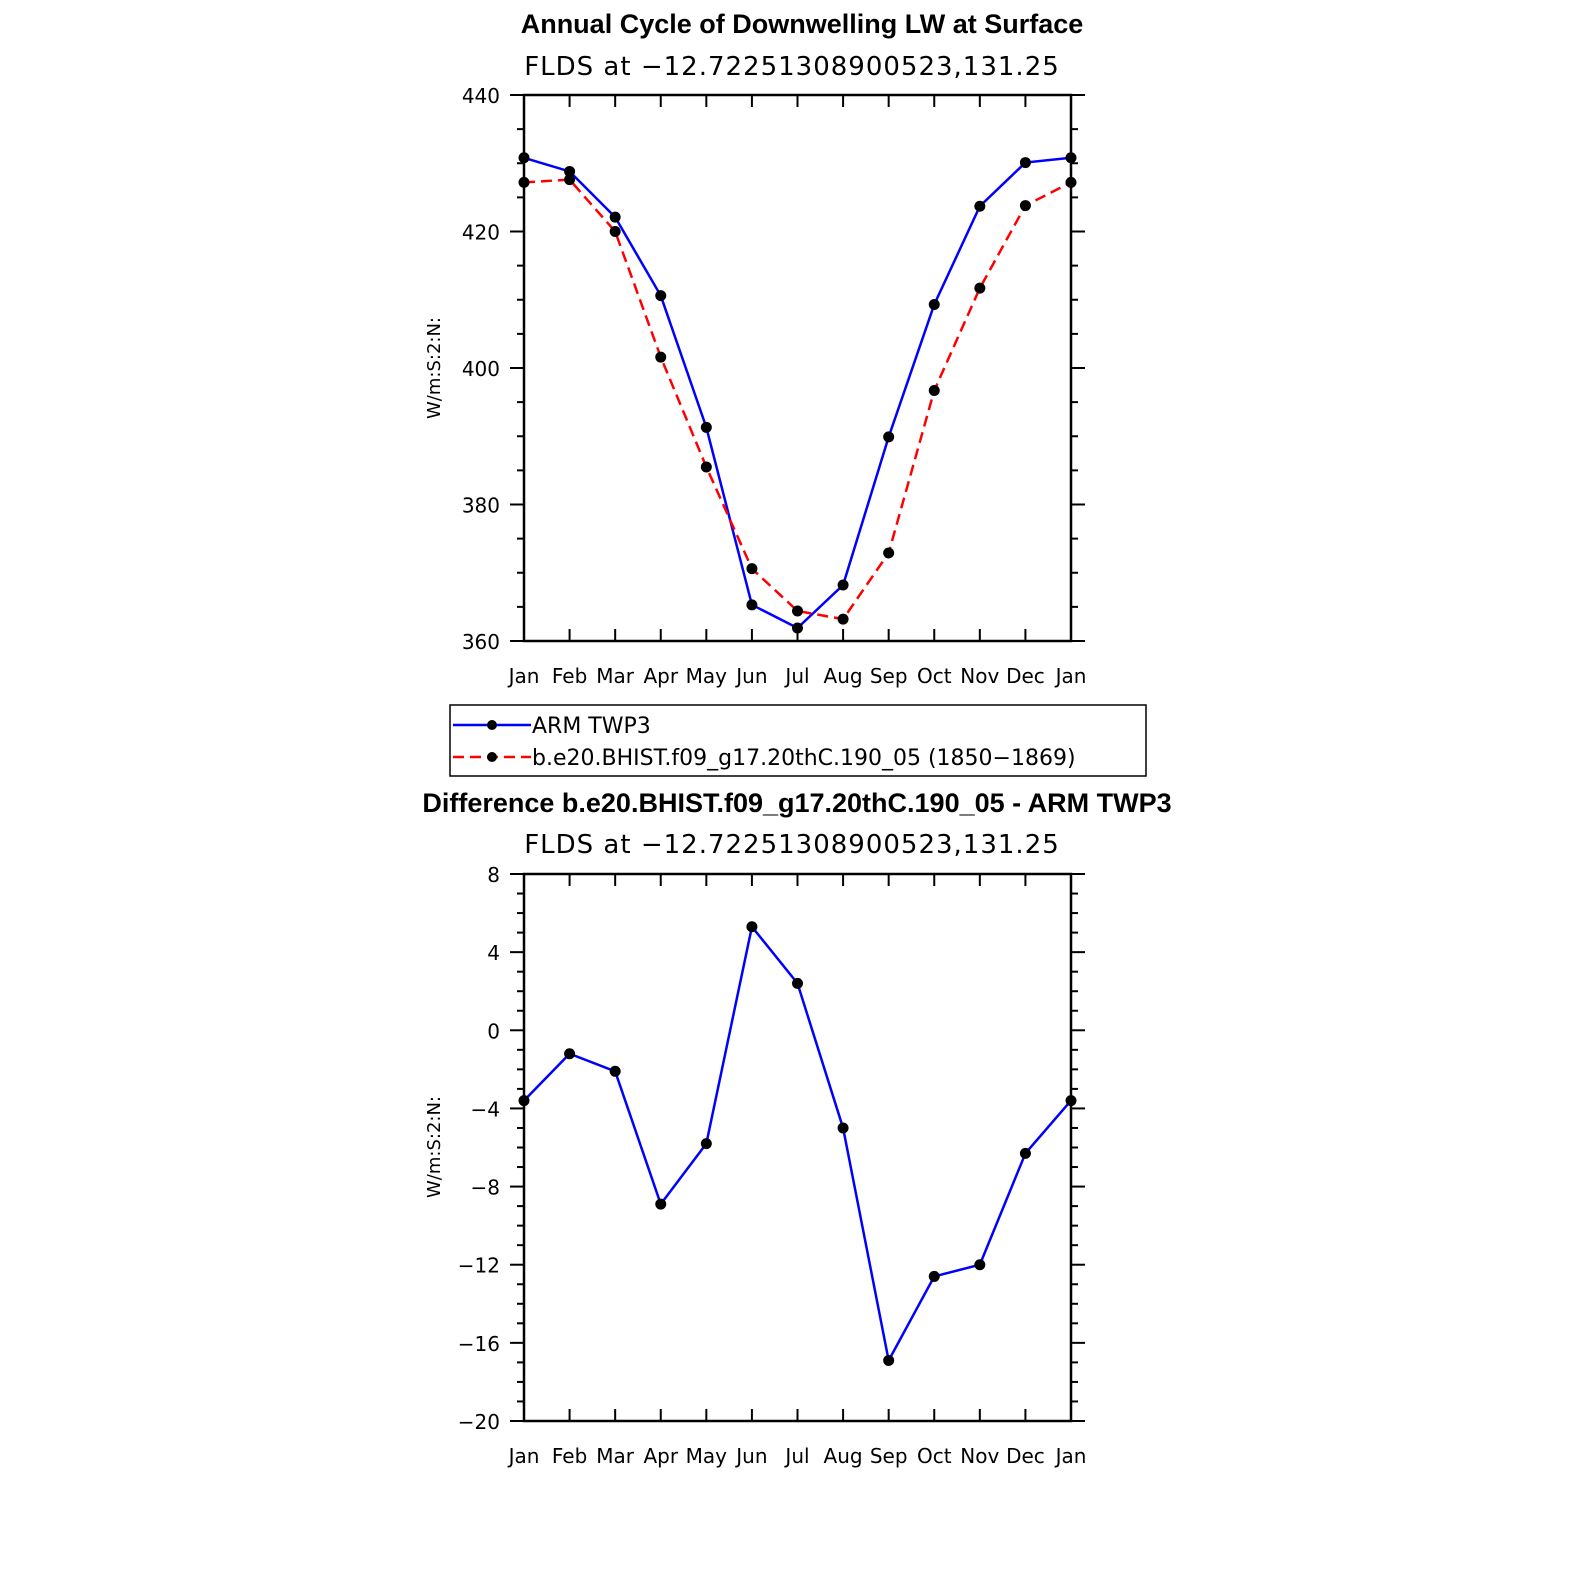  I want to click on bottom-ytick-label: 0, so click(493, 1031).